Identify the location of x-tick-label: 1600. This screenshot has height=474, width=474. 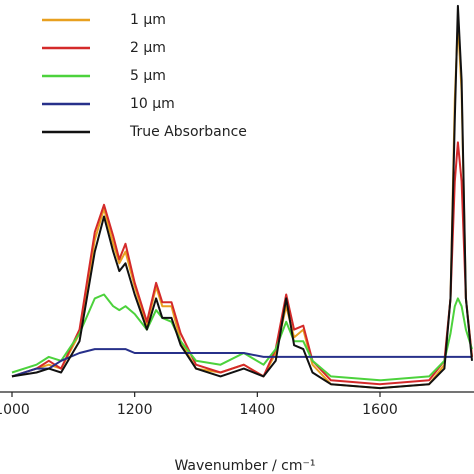
(380, 410).